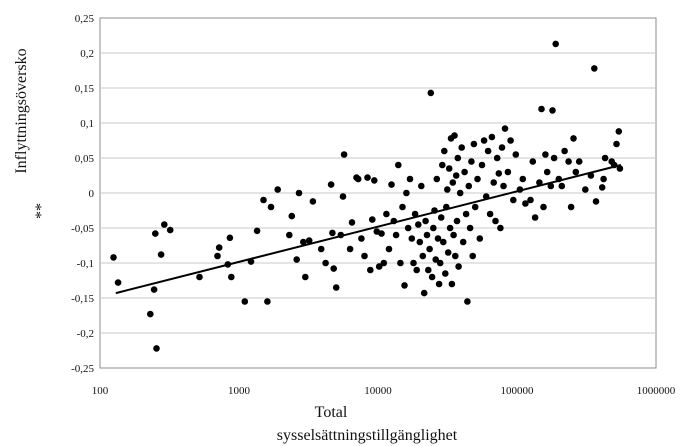 This screenshot has width=683, height=446. I want to click on y-tick-label: -0,05, so click(82, 229).